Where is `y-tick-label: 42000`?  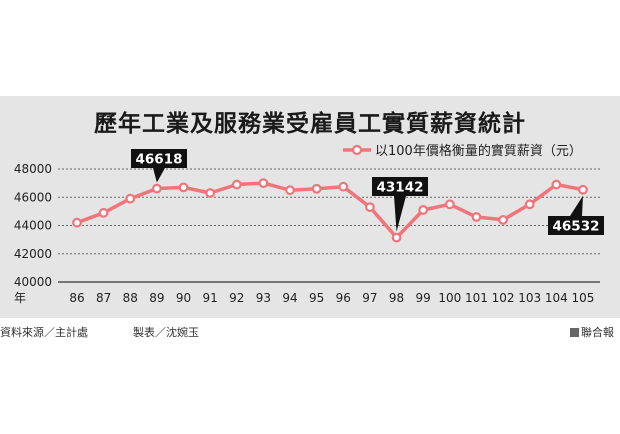 y-tick-label: 42000 is located at coordinates (33, 254).